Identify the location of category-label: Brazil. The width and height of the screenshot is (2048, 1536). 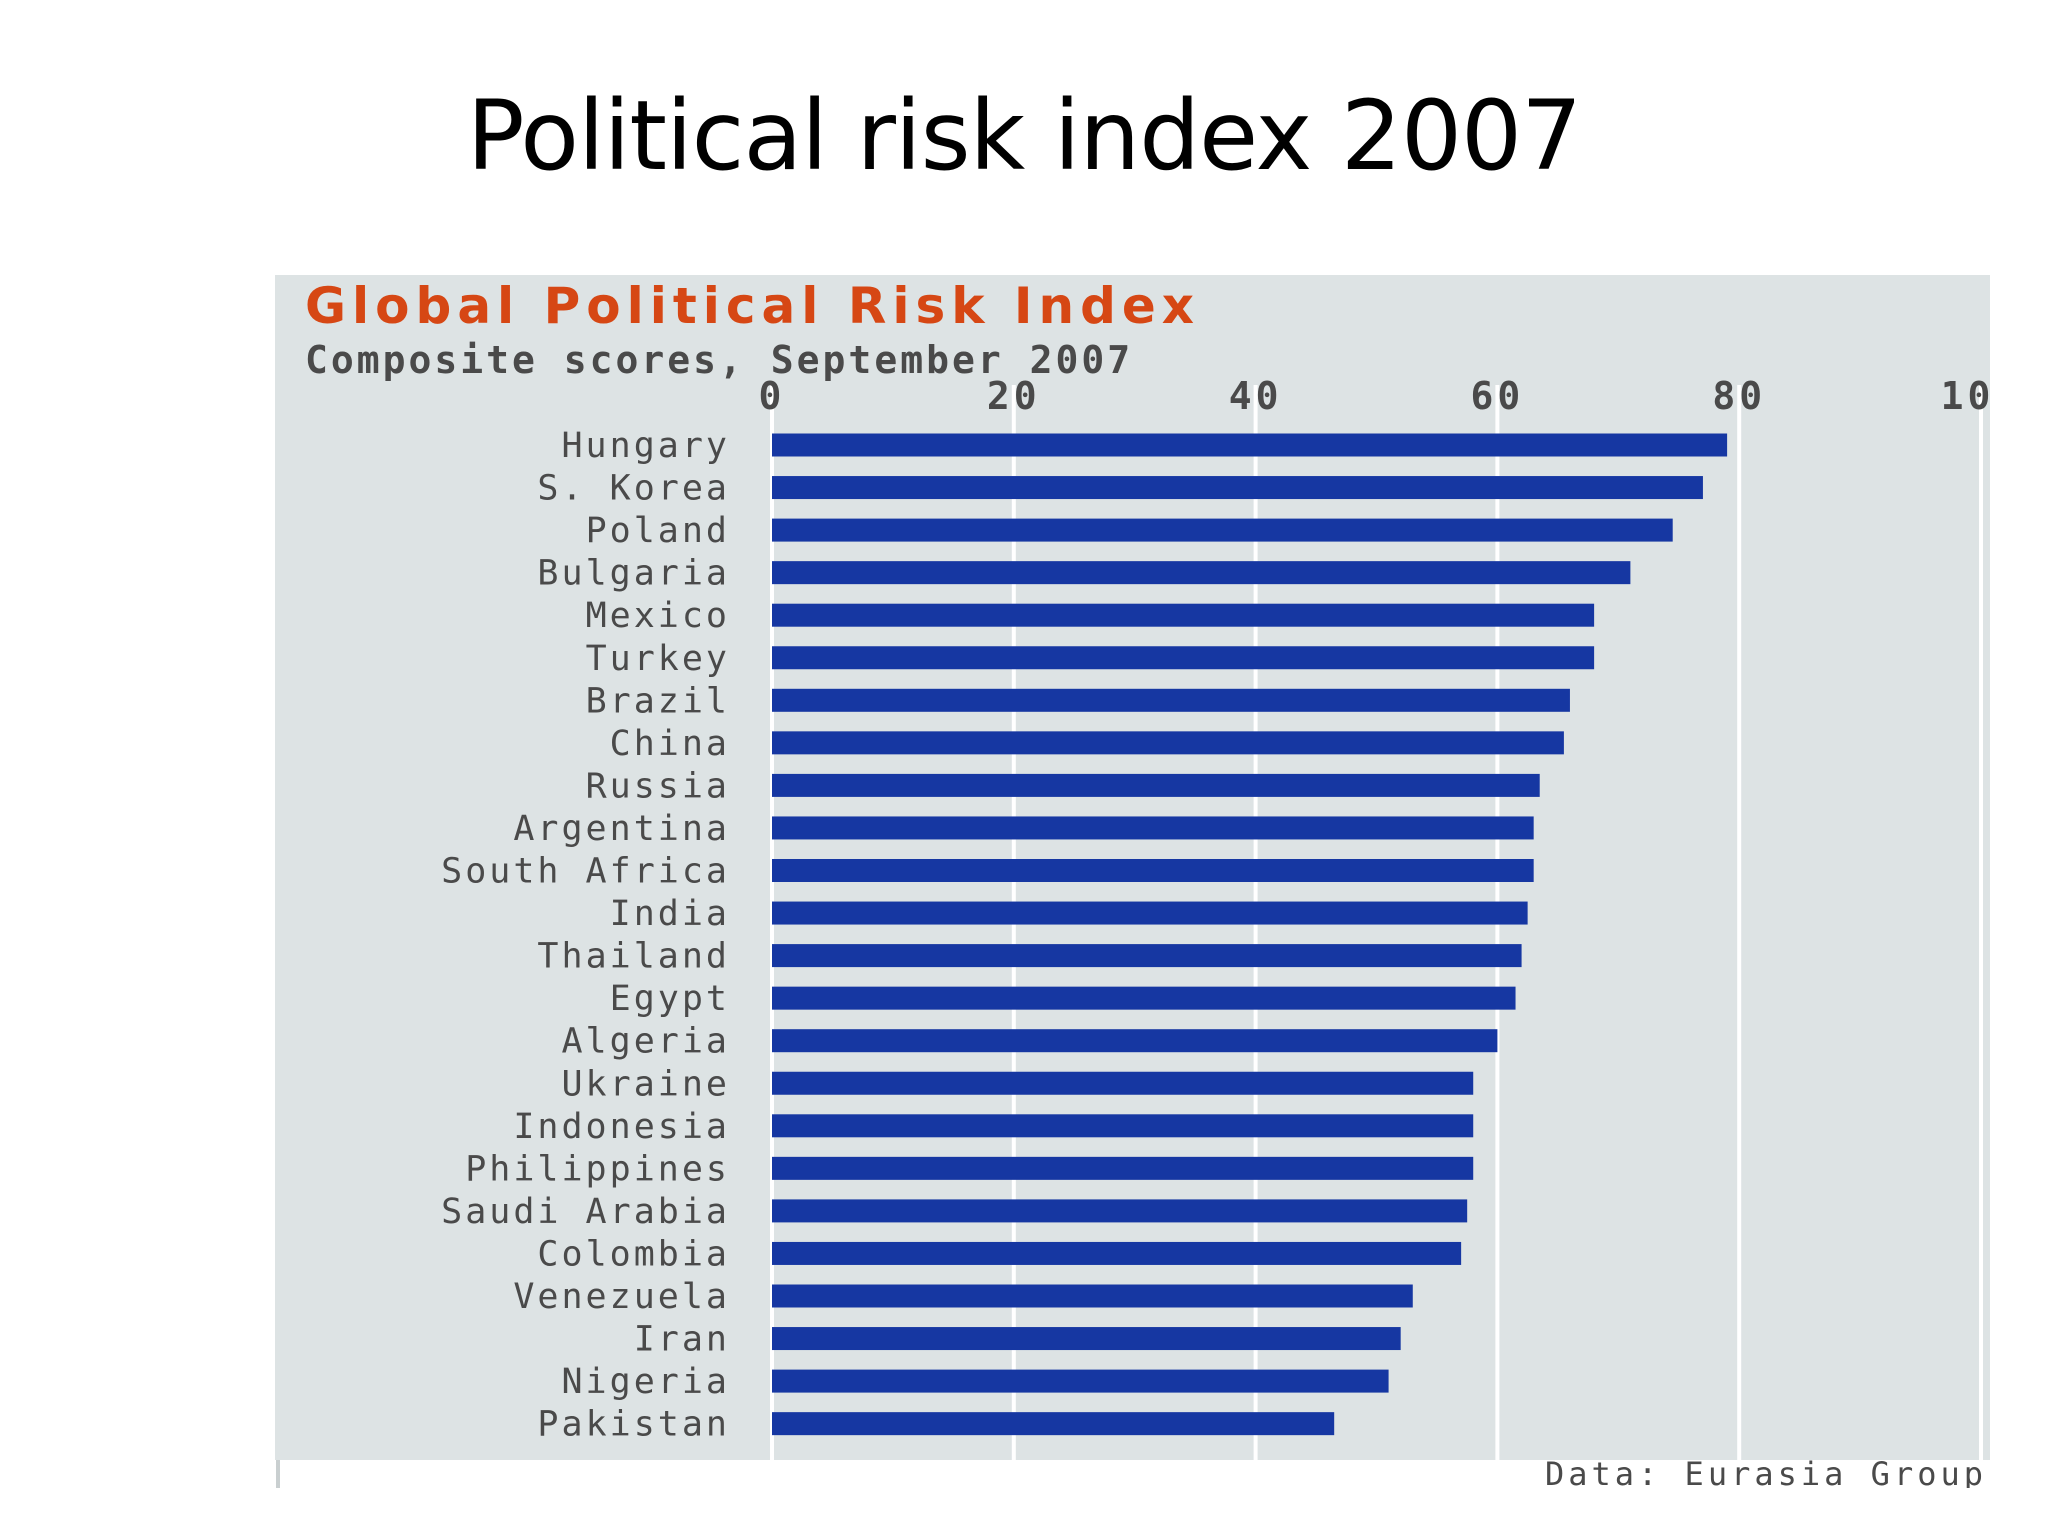
(658, 701).